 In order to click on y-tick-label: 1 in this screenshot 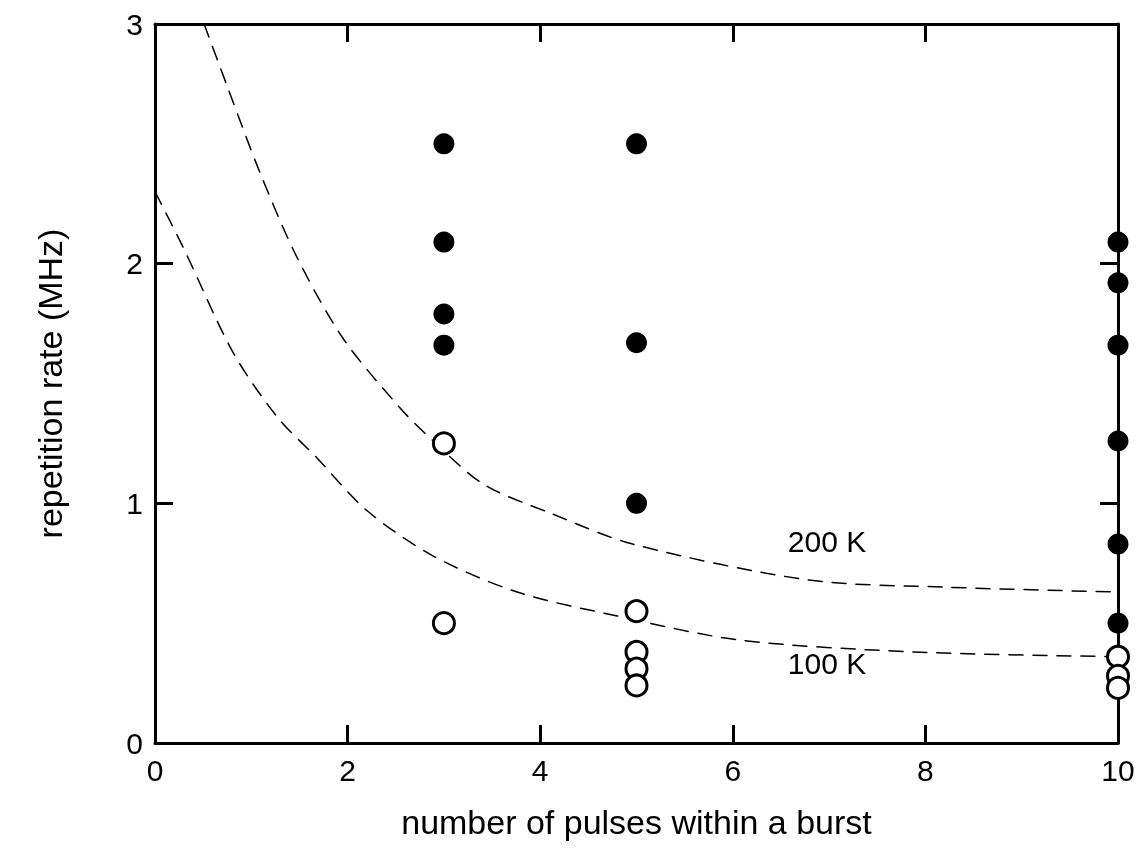, I will do `click(134, 503)`.